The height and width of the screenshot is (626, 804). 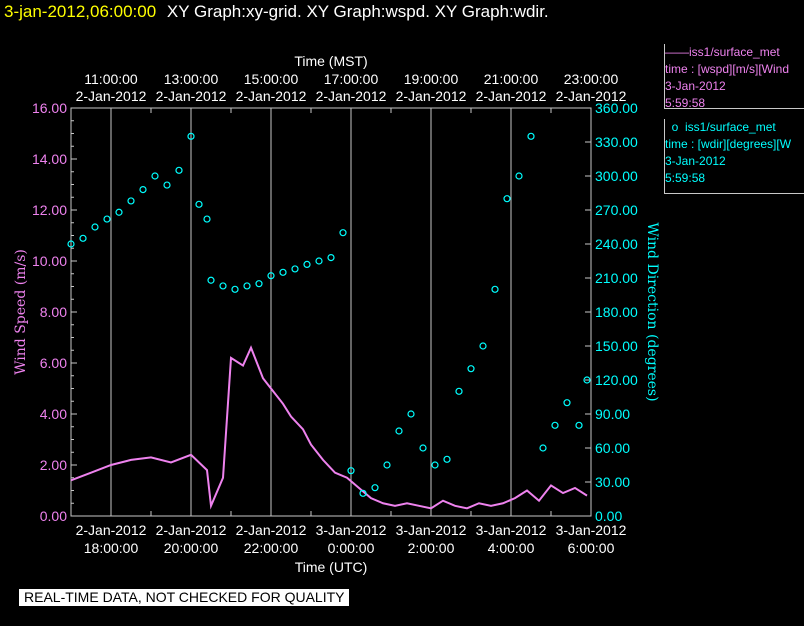 What do you see at coordinates (111, 548) in the screenshot?
I see `x-tick-bottom-time: 18:00:00` at bounding box center [111, 548].